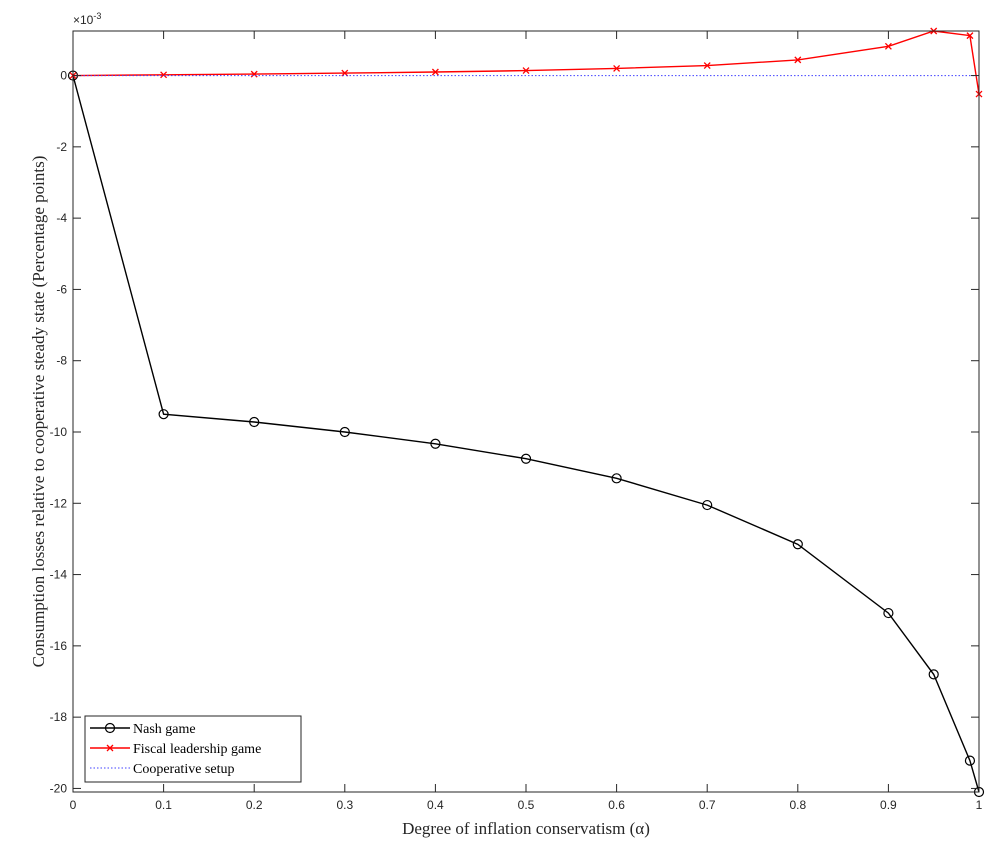  Describe the element at coordinates (59, 788) in the screenshot. I see `y-tick-label: -20` at that location.